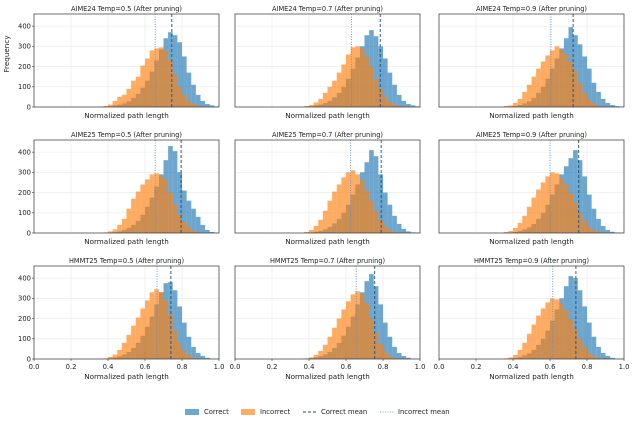 This screenshot has width=634, height=425. What do you see at coordinates (29, 359) in the screenshot?
I see `y-tick-label: 0` at bounding box center [29, 359].